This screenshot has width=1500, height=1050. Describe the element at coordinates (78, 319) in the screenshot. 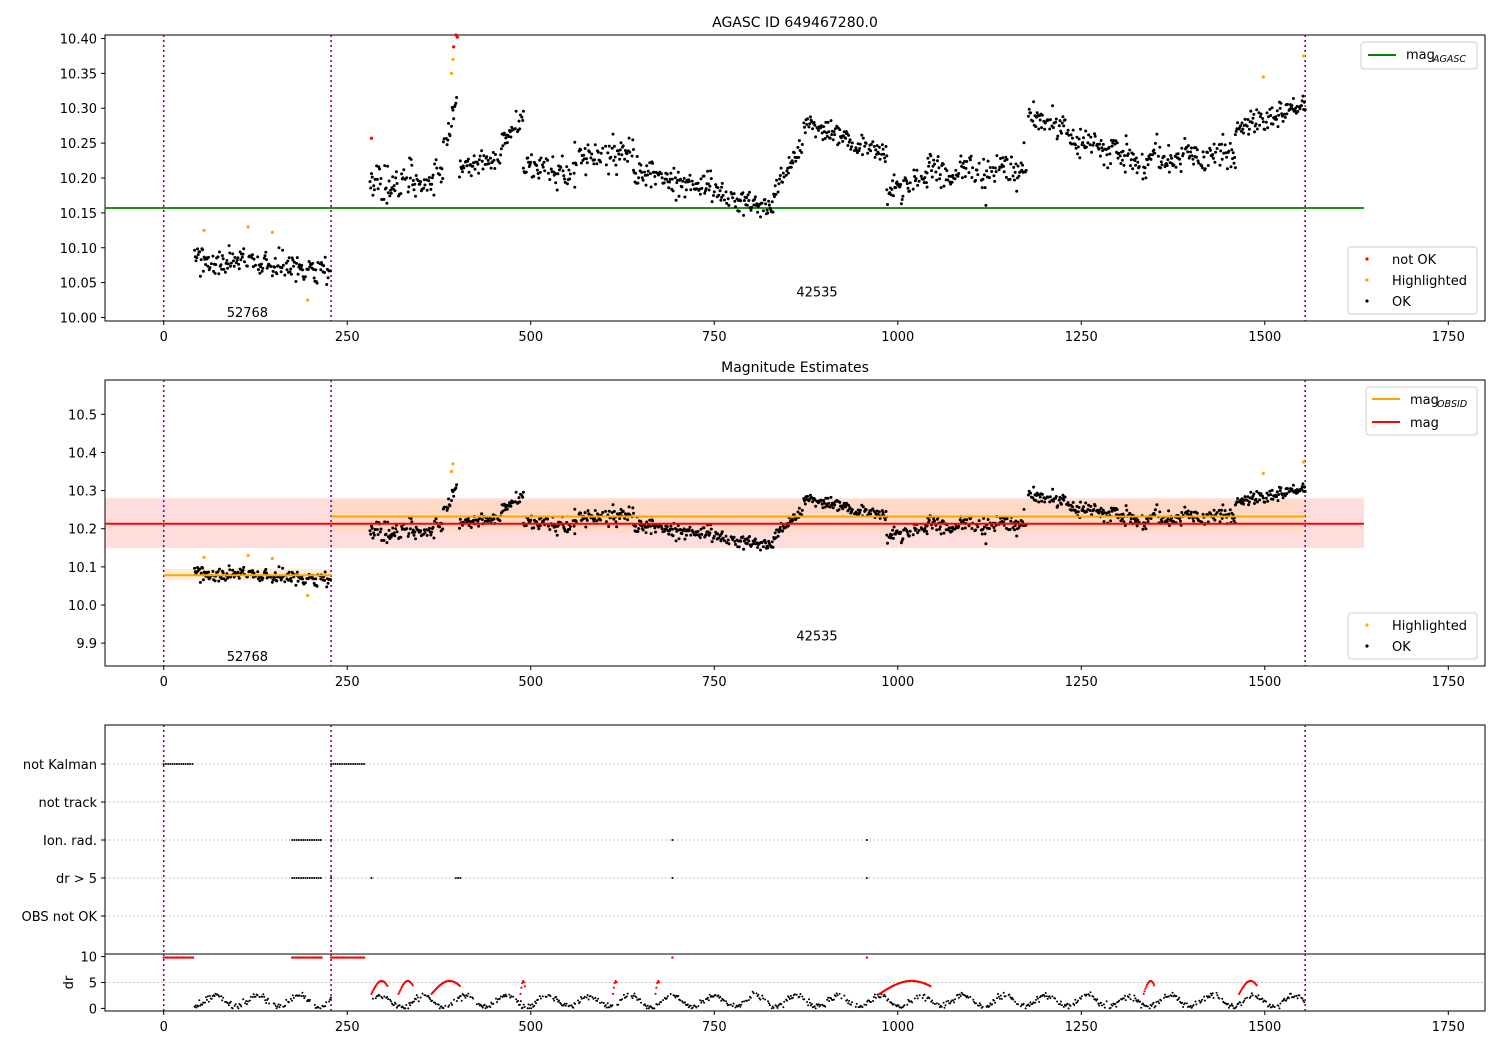

I see `y-tick-label: 10.00` at that location.